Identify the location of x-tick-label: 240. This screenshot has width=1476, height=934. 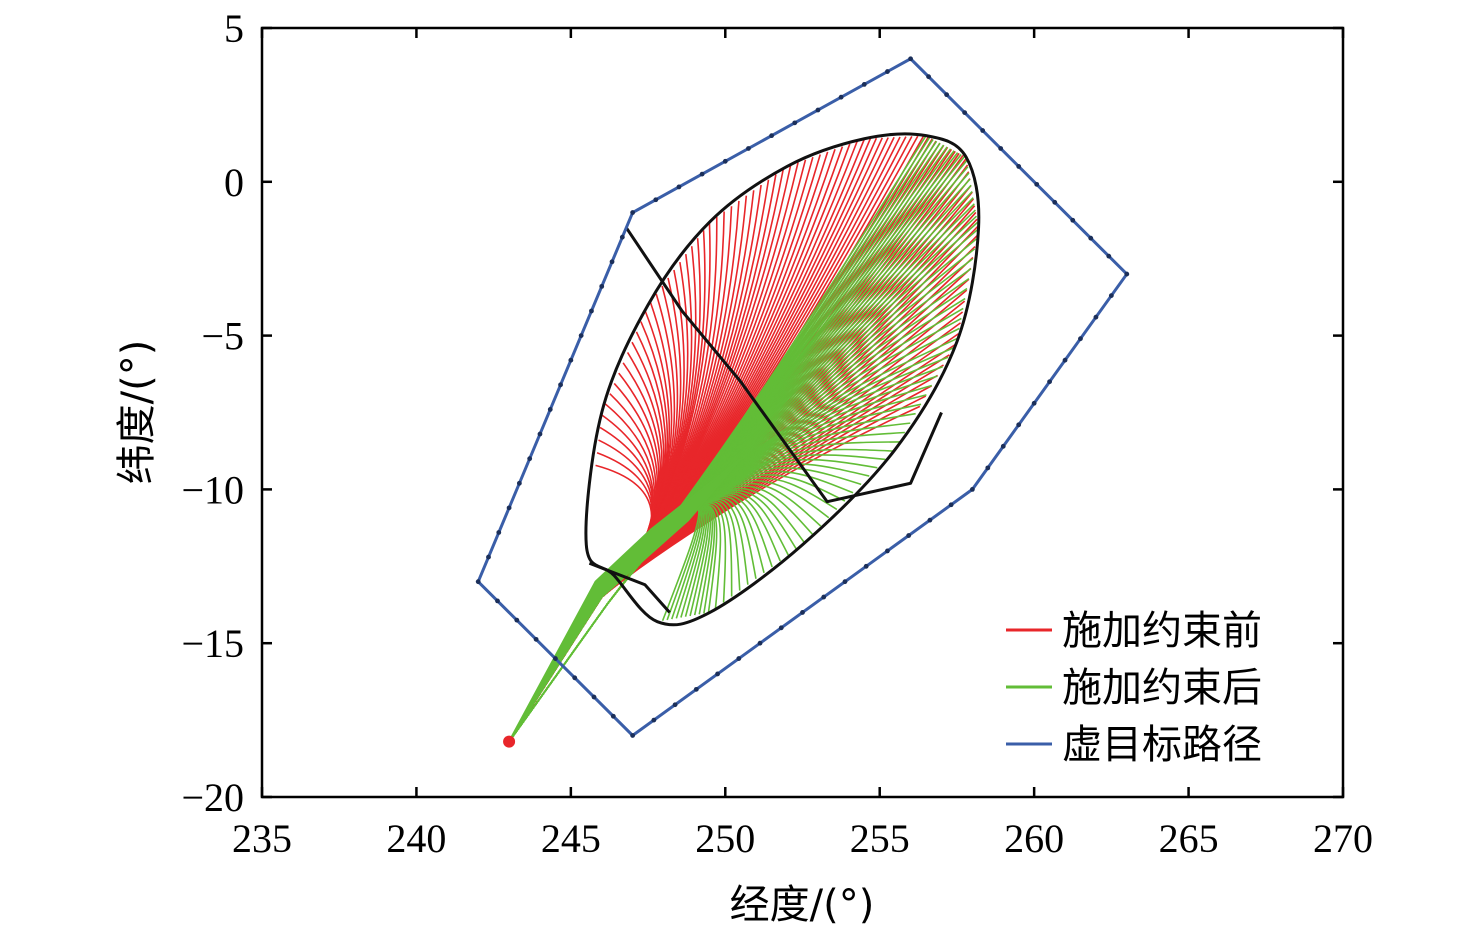
(416, 838).